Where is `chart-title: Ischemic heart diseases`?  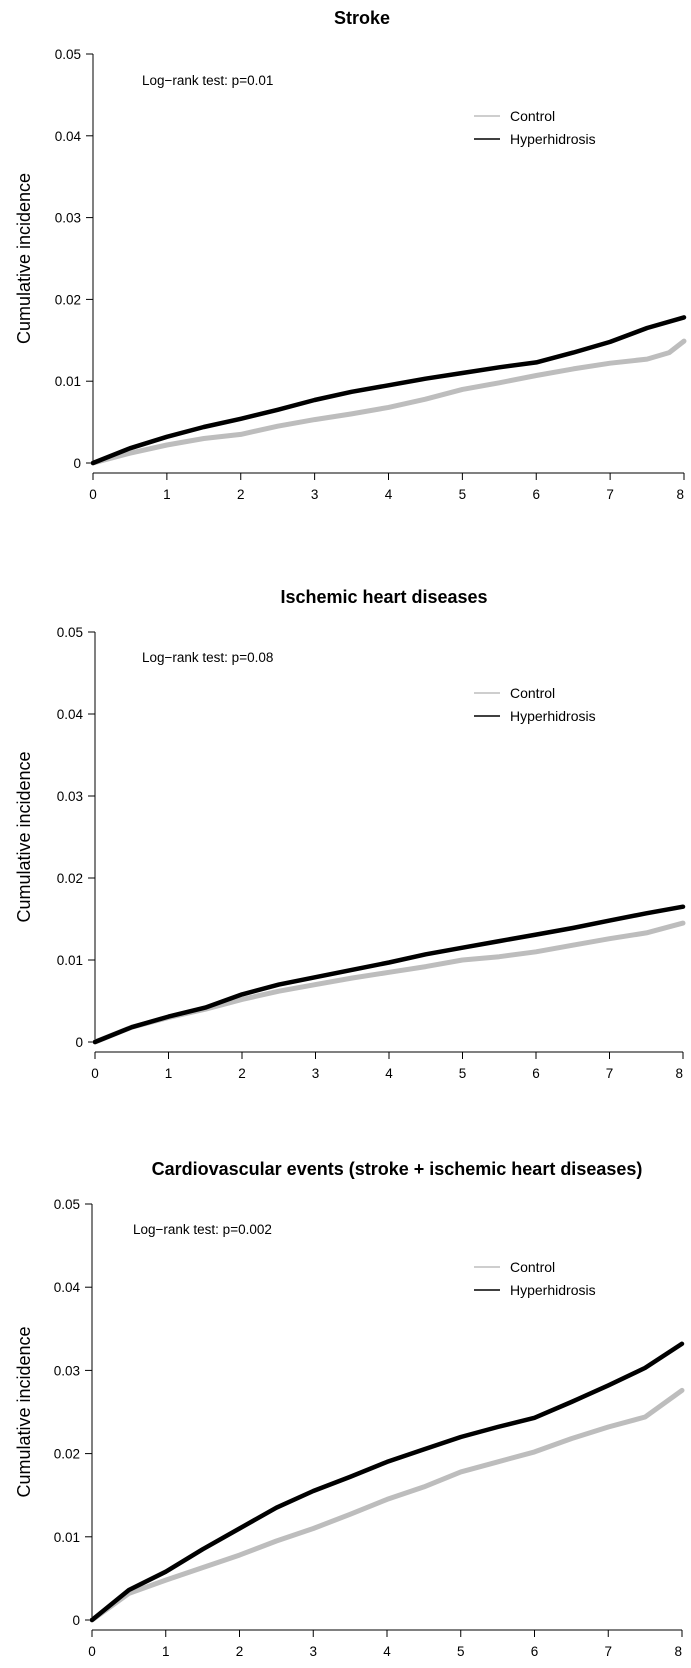 chart-title: Ischemic heart diseases is located at coordinates (383, 597).